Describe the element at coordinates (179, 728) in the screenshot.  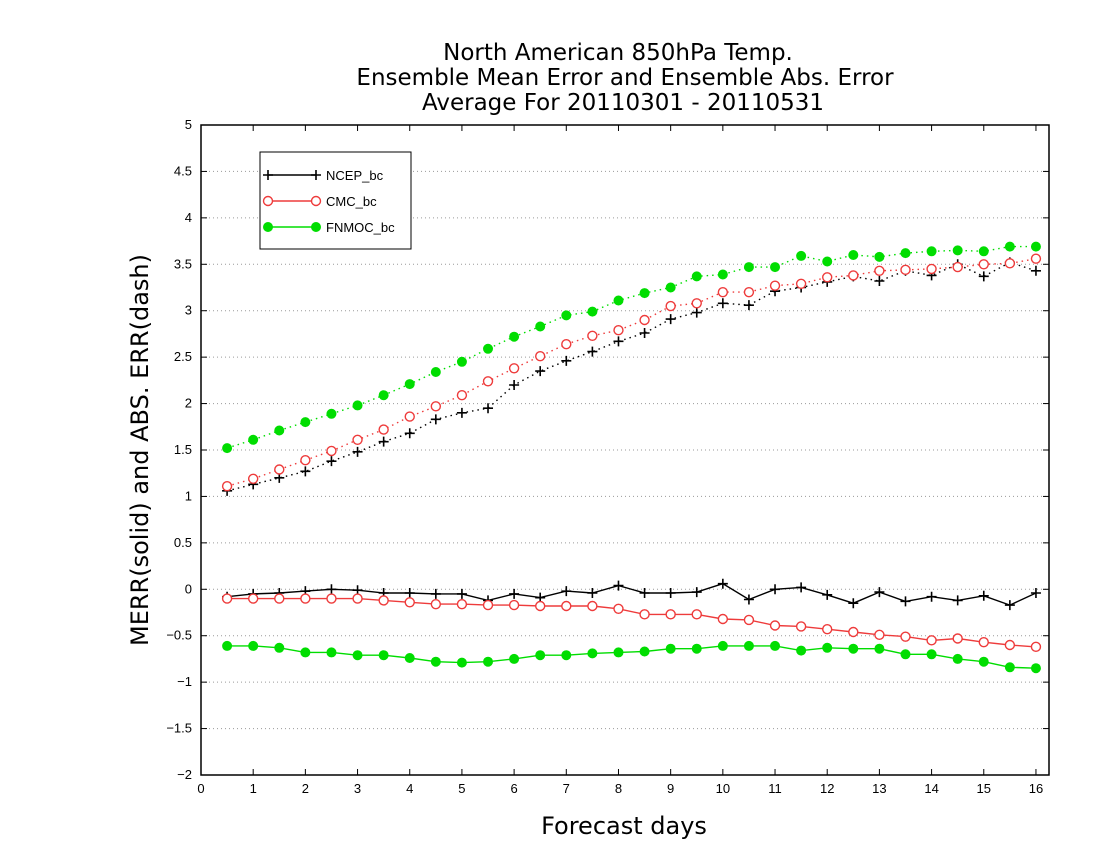
I see `y-tick-label: −1.5` at that location.